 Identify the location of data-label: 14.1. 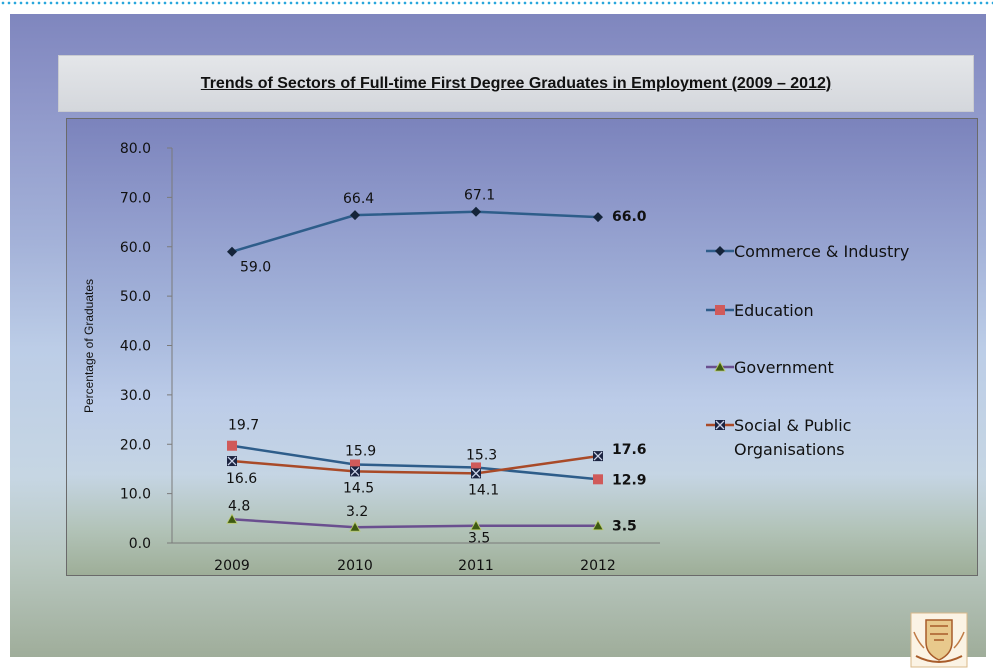
(483, 490).